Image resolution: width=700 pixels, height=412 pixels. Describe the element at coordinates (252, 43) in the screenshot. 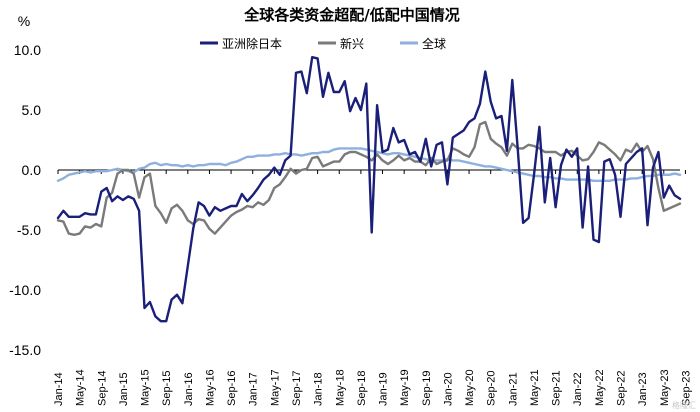

I see `legend-label-0: 亚洲除日本` at that location.